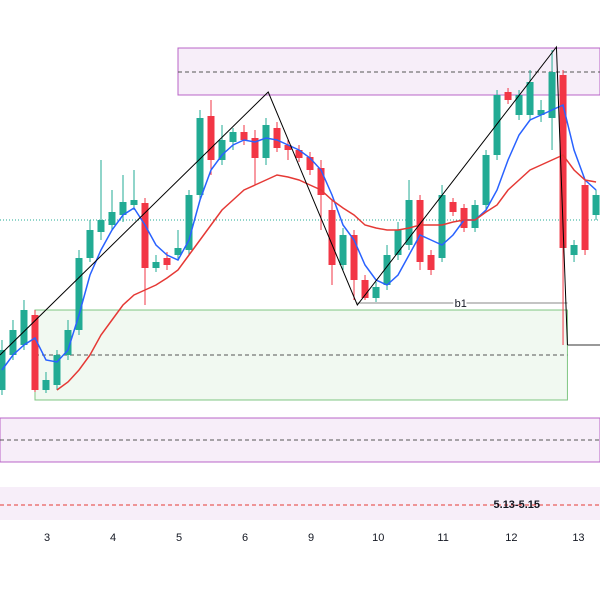  Describe the element at coordinates (378, 538) in the screenshot. I see `x-tick-label: 10` at that location.